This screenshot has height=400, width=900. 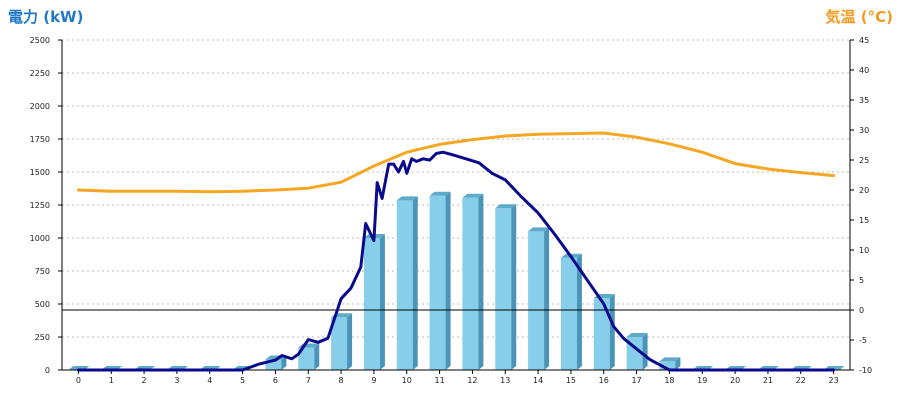 I want to click on temperature-line, so click(x=456, y=162).